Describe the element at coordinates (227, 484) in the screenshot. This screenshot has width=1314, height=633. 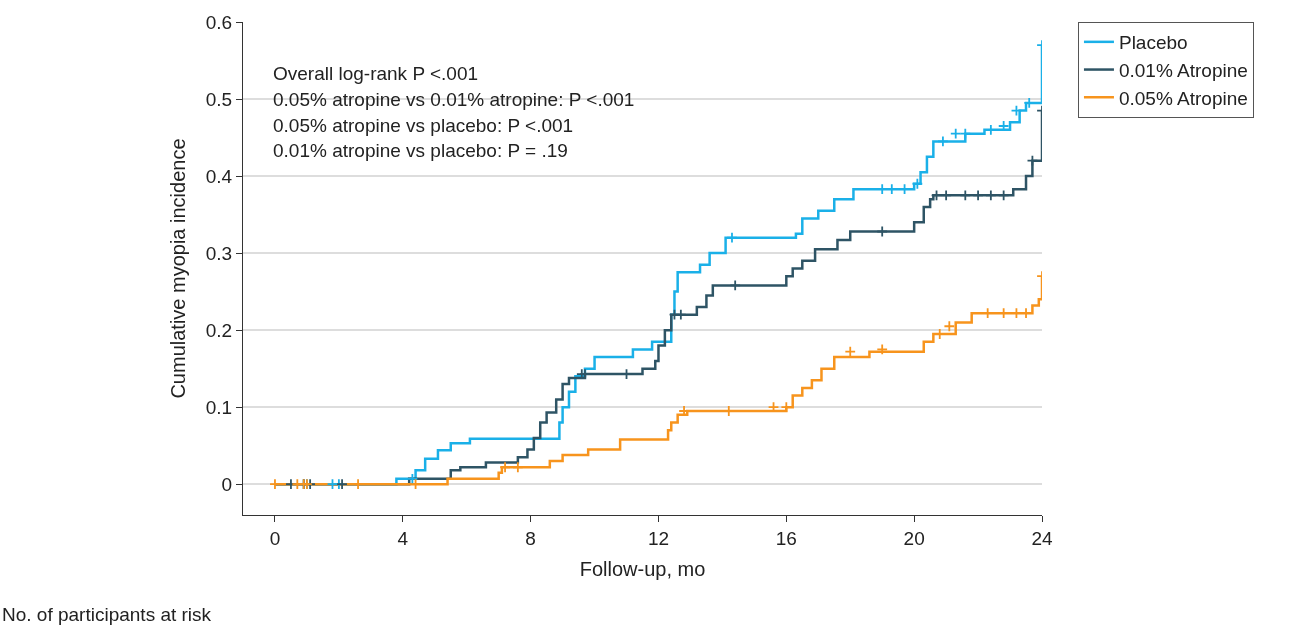
I see `y-tick-label: 0` at that location.